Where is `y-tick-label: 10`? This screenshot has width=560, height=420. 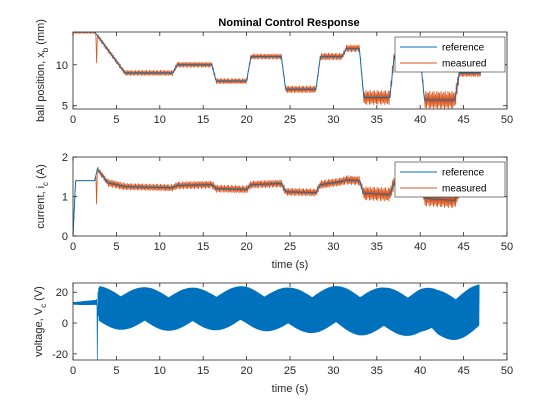 y-tick-label: 10 is located at coordinates (62, 66).